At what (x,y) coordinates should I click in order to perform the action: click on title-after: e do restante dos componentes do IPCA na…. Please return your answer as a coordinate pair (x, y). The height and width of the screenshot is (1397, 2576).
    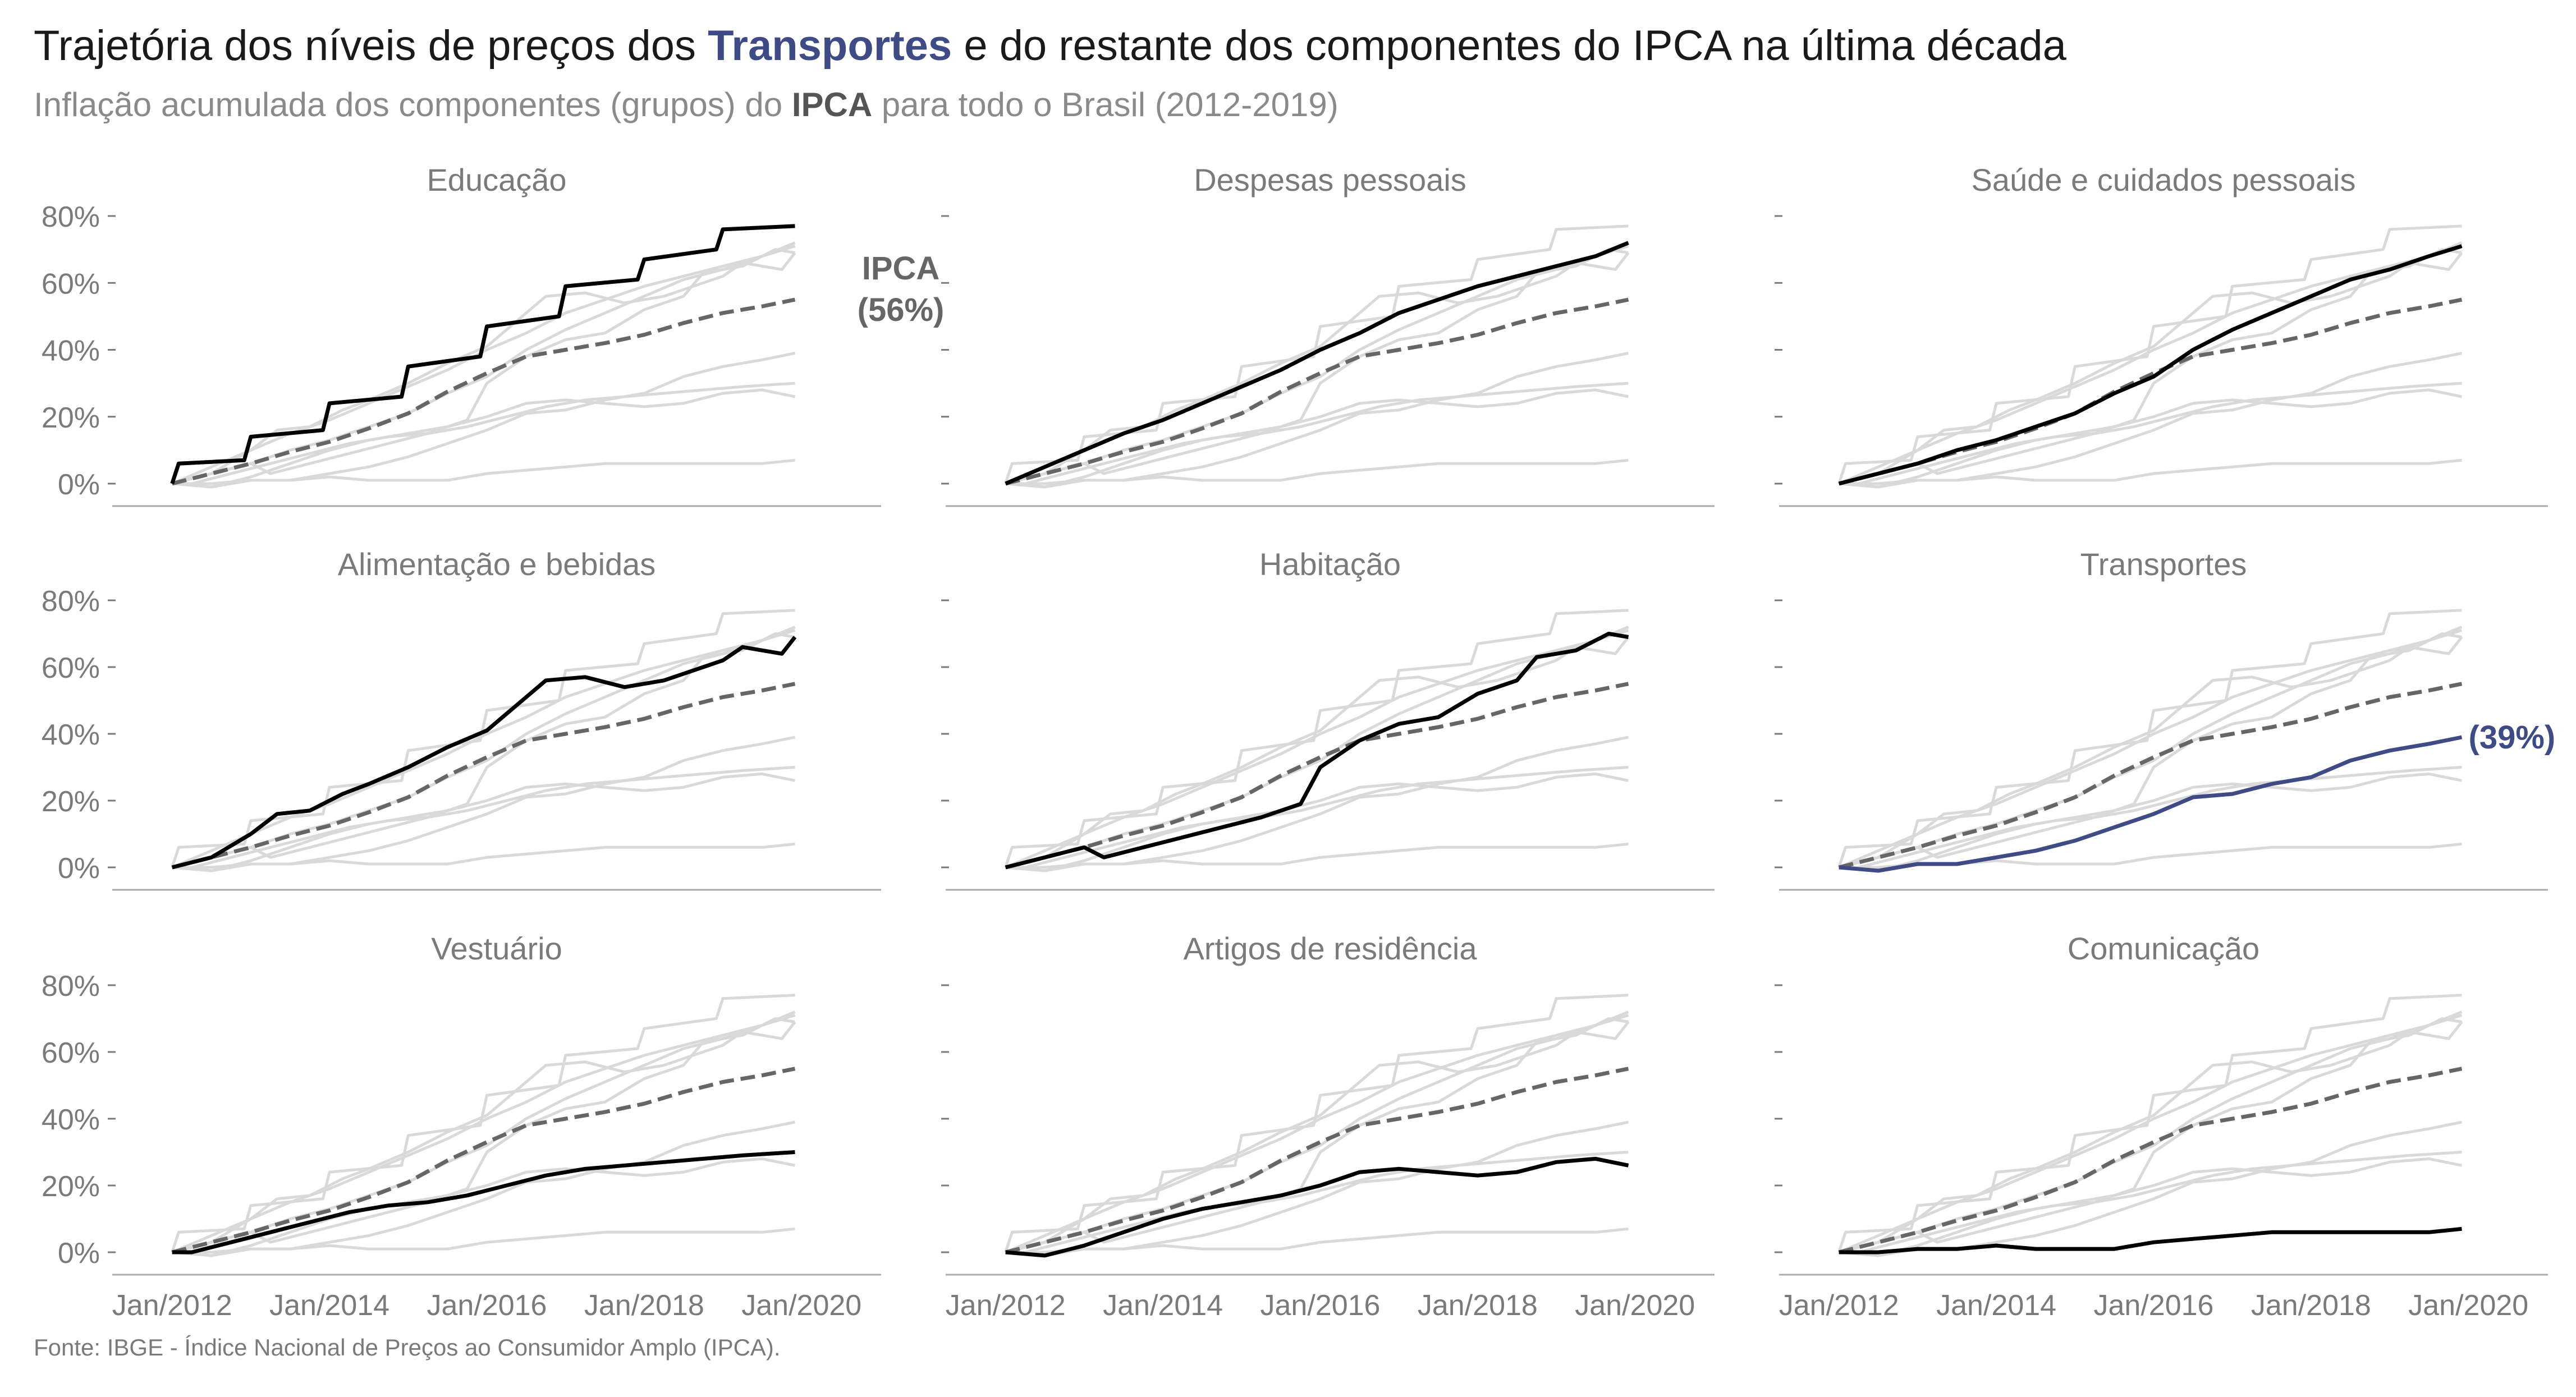
    Looking at the image, I should click on (1515, 46).